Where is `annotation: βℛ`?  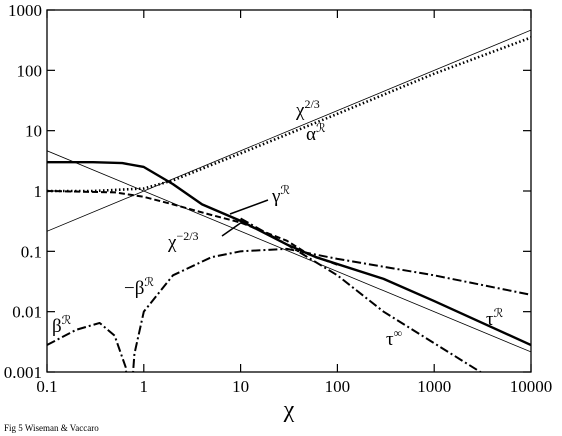
annotation: βℛ is located at coordinates (62, 325).